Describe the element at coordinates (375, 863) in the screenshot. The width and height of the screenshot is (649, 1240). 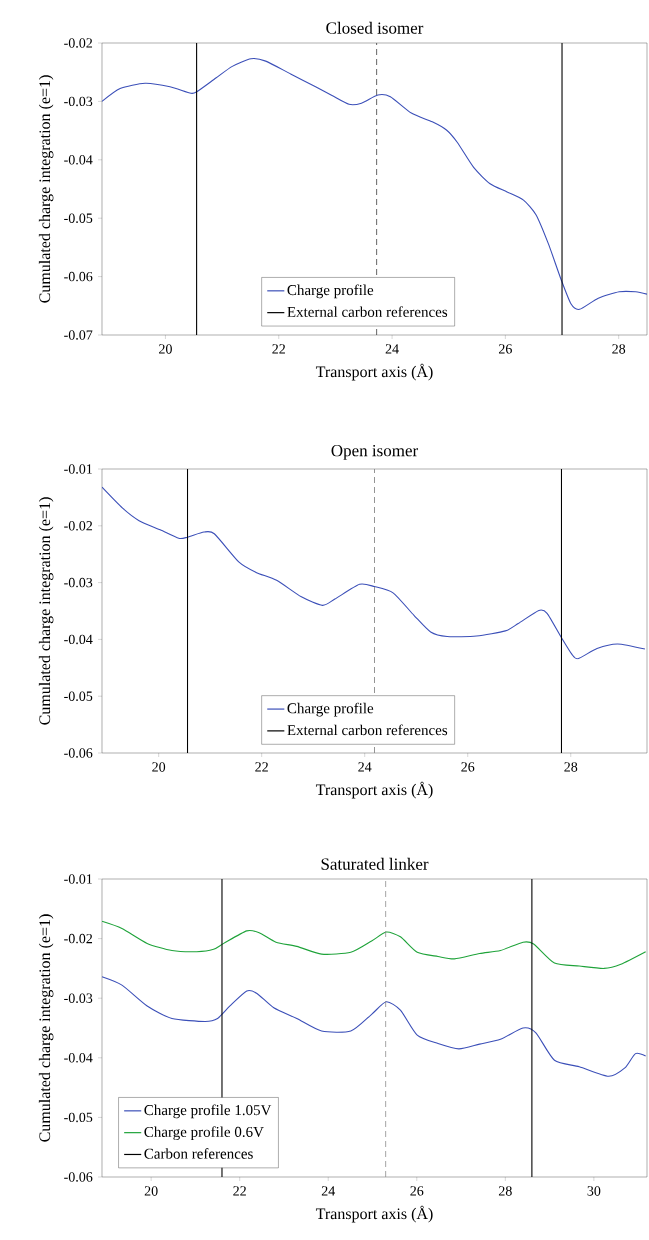
I see `chart-title: Saturated linker` at that location.